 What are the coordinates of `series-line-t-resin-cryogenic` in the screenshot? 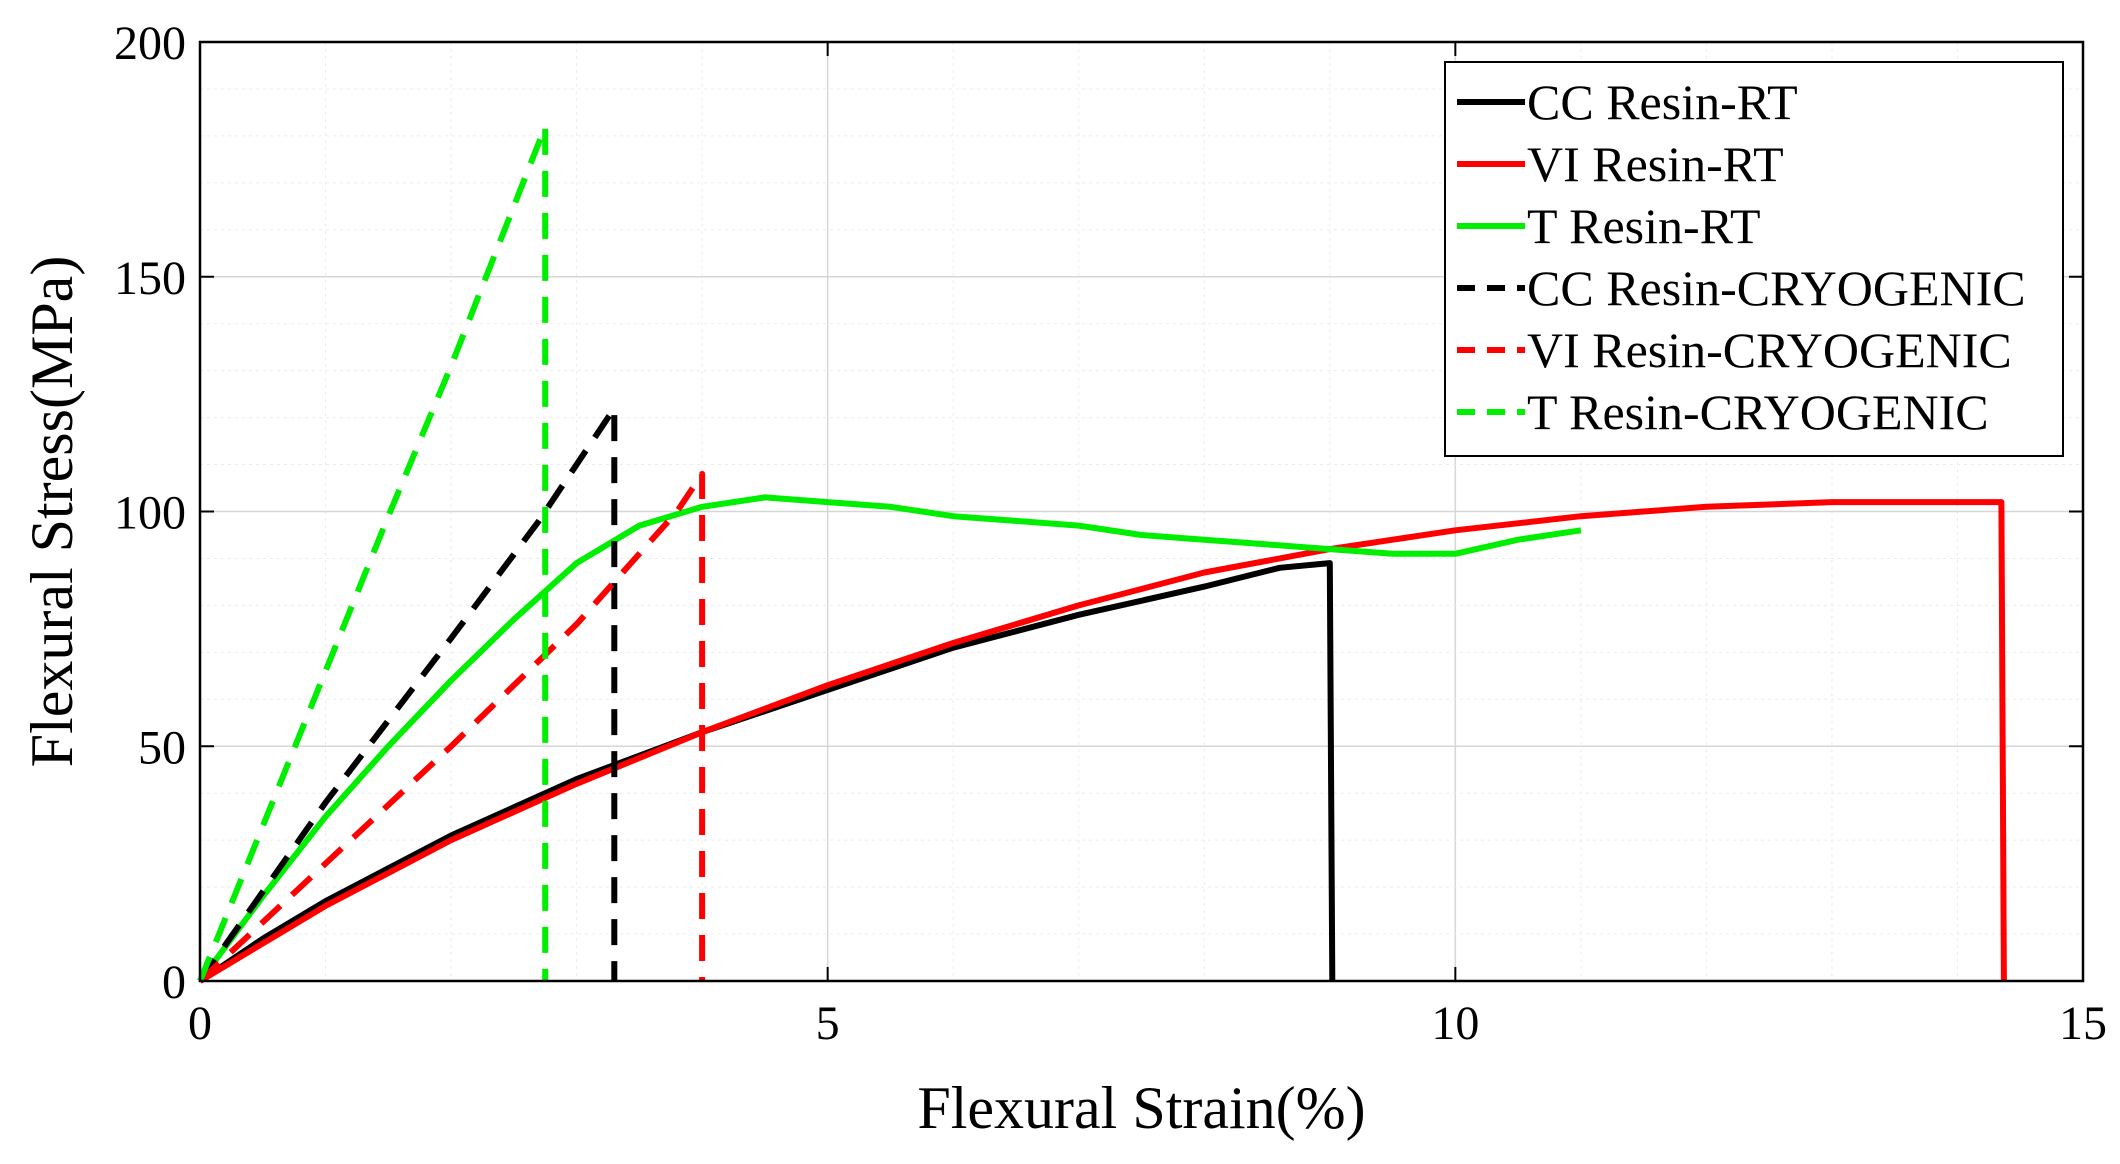 It's located at (373, 553).